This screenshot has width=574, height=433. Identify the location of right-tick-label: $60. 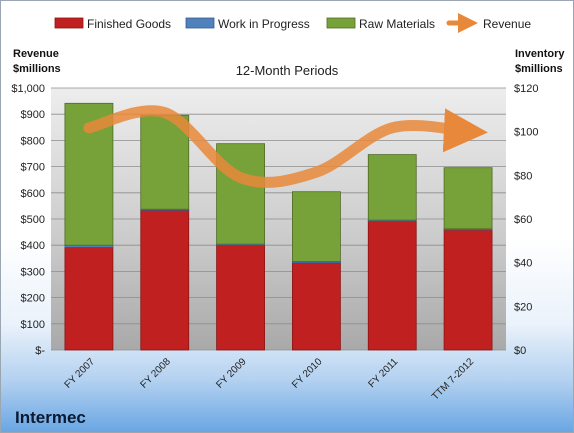
(523, 220).